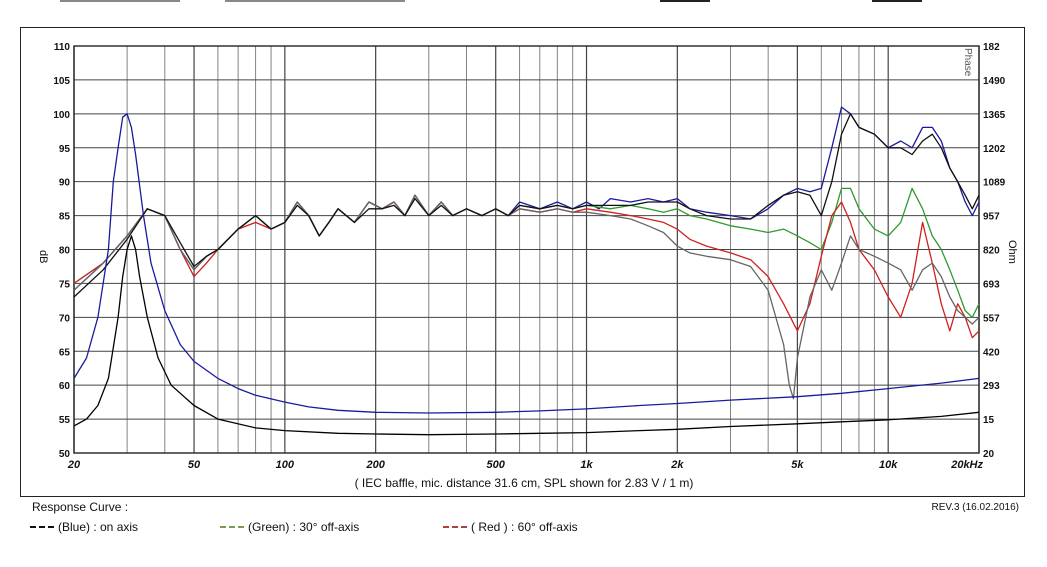 Image resolution: width=1047 pixels, height=567 pixels. I want to click on y-tick-label-right: 420, so click(991, 352).